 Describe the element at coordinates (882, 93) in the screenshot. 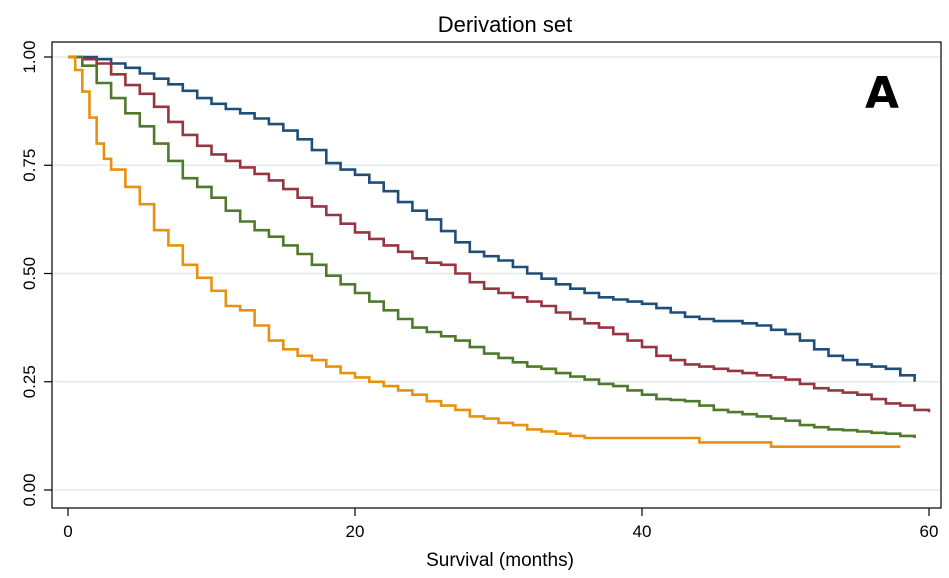

I see `panel-label: A` at that location.